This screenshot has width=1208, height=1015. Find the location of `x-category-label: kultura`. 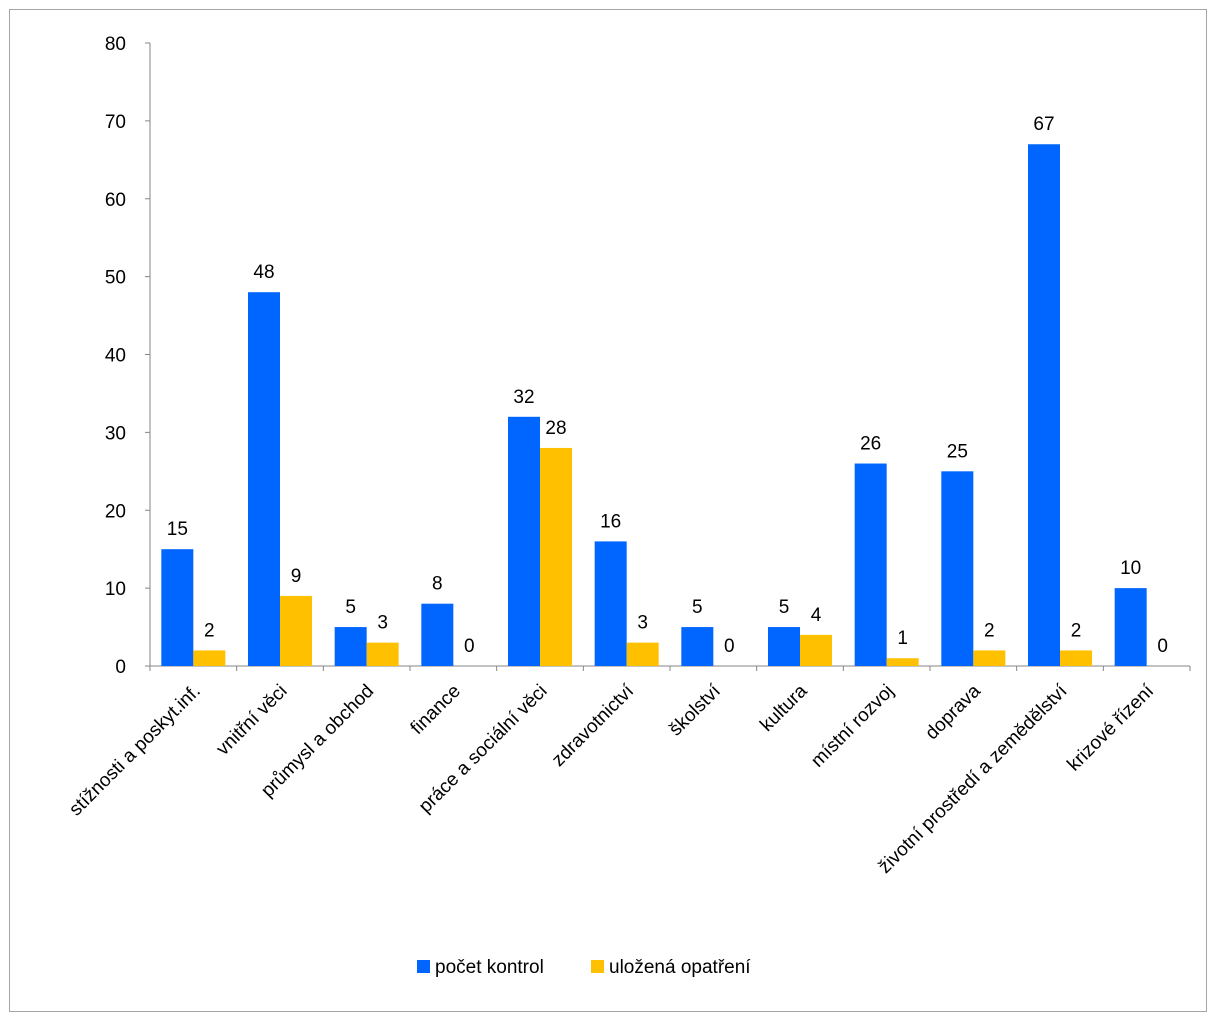

x-category-label: kultura is located at coordinates (783, 707).